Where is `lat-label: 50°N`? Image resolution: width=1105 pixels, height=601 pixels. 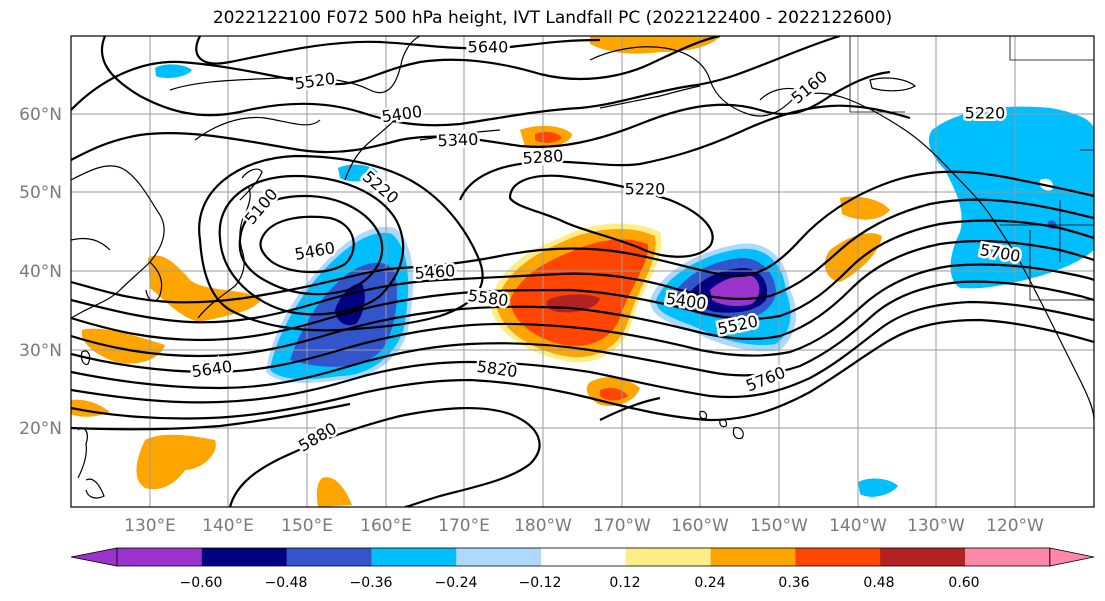 lat-label: 50°N is located at coordinates (40, 193).